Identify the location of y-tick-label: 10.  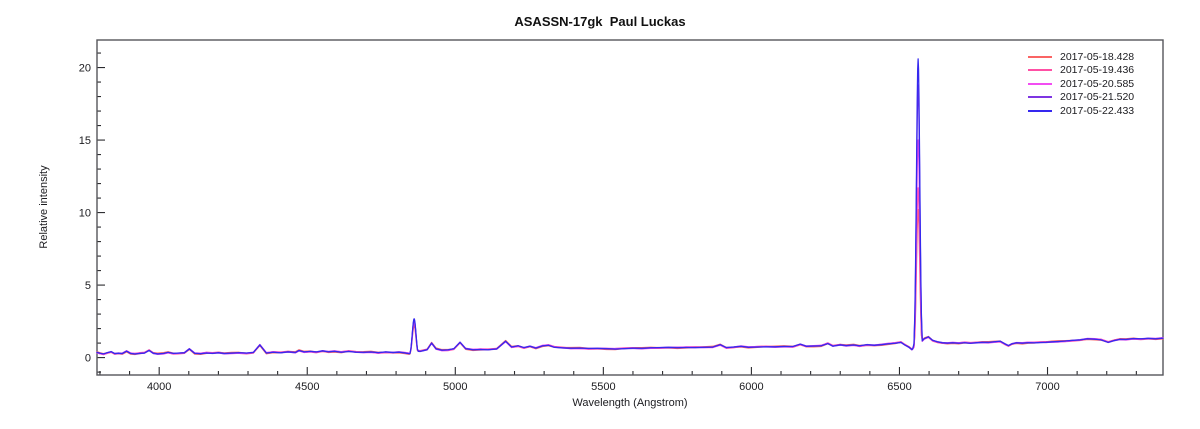
(85, 214).